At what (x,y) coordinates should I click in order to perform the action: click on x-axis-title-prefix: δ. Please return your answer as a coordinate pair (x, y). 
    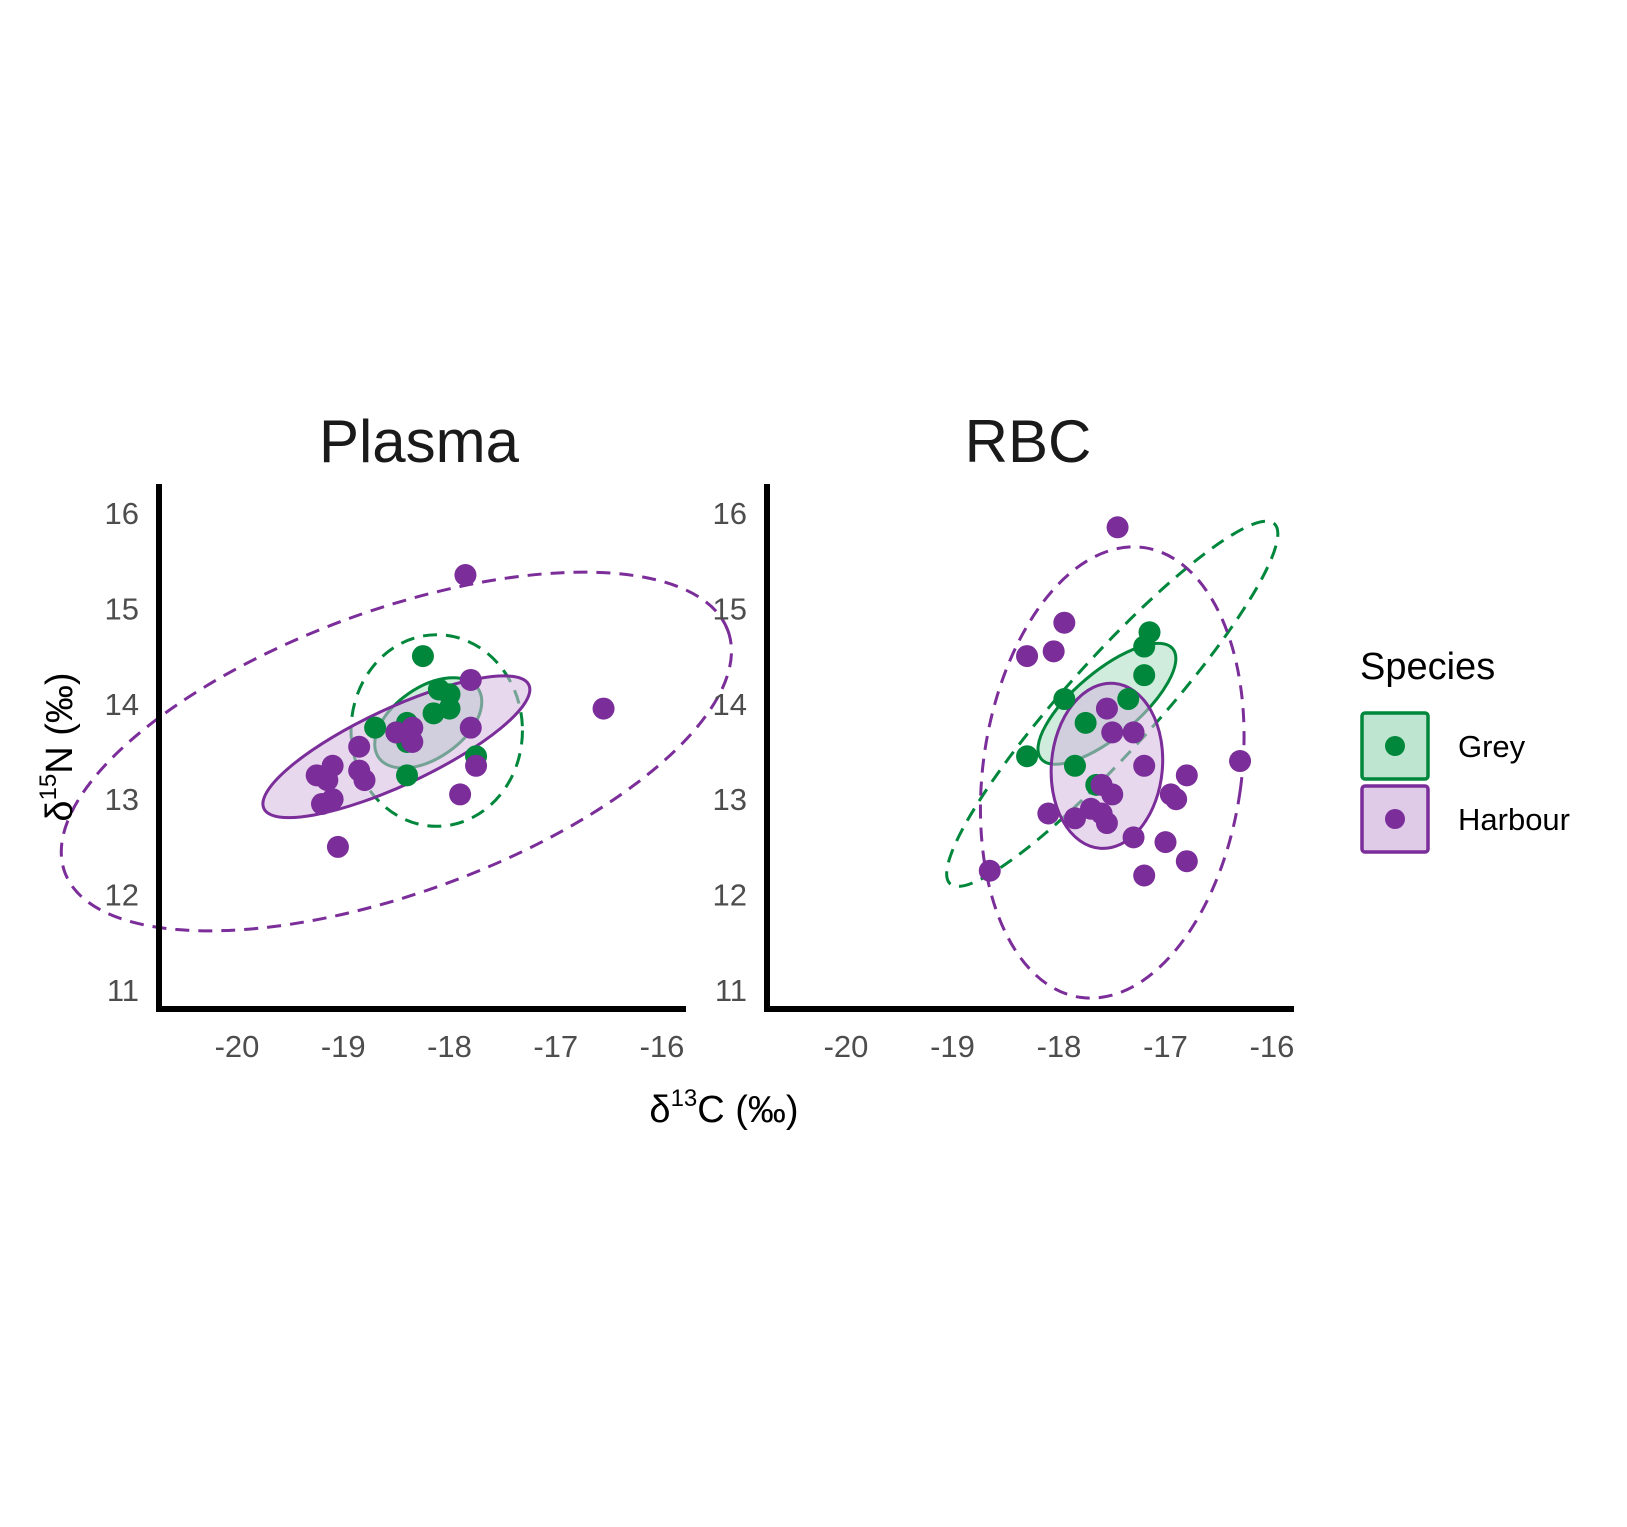
    Looking at the image, I should click on (659, 1110).